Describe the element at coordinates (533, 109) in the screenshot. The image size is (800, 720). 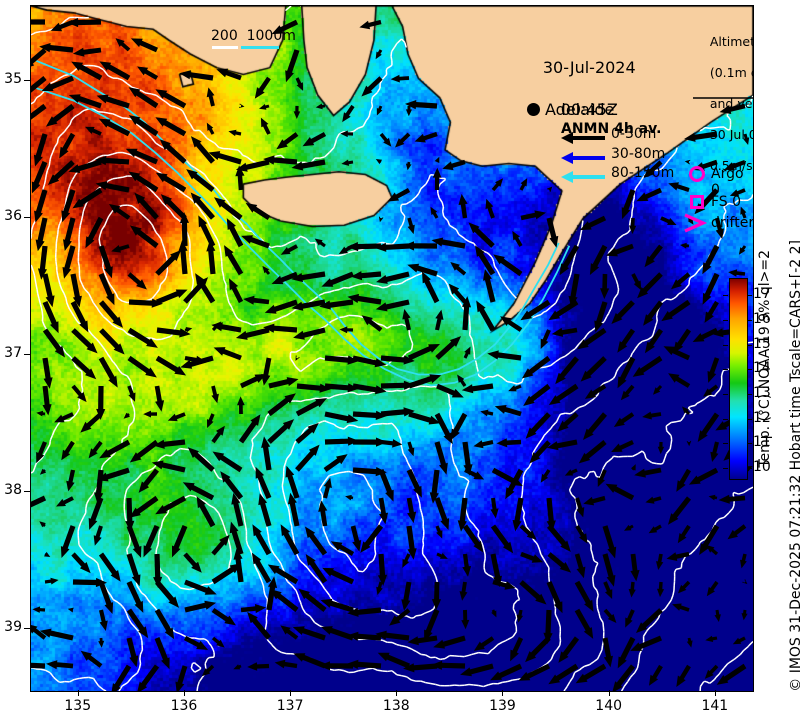
I see `adelaide-city-dot` at that location.